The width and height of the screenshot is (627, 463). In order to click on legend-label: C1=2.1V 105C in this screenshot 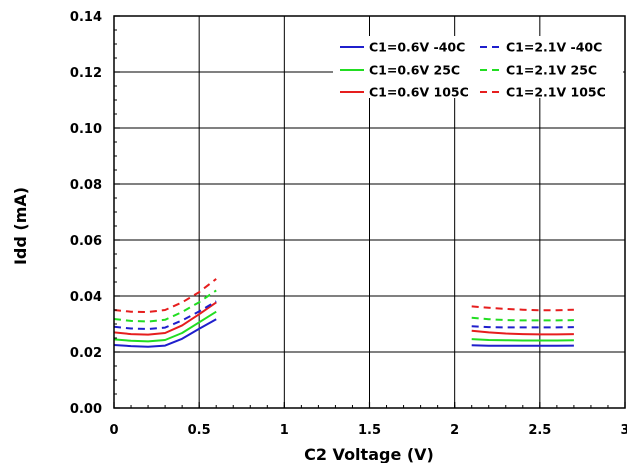, I will do `click(556, 92)`.